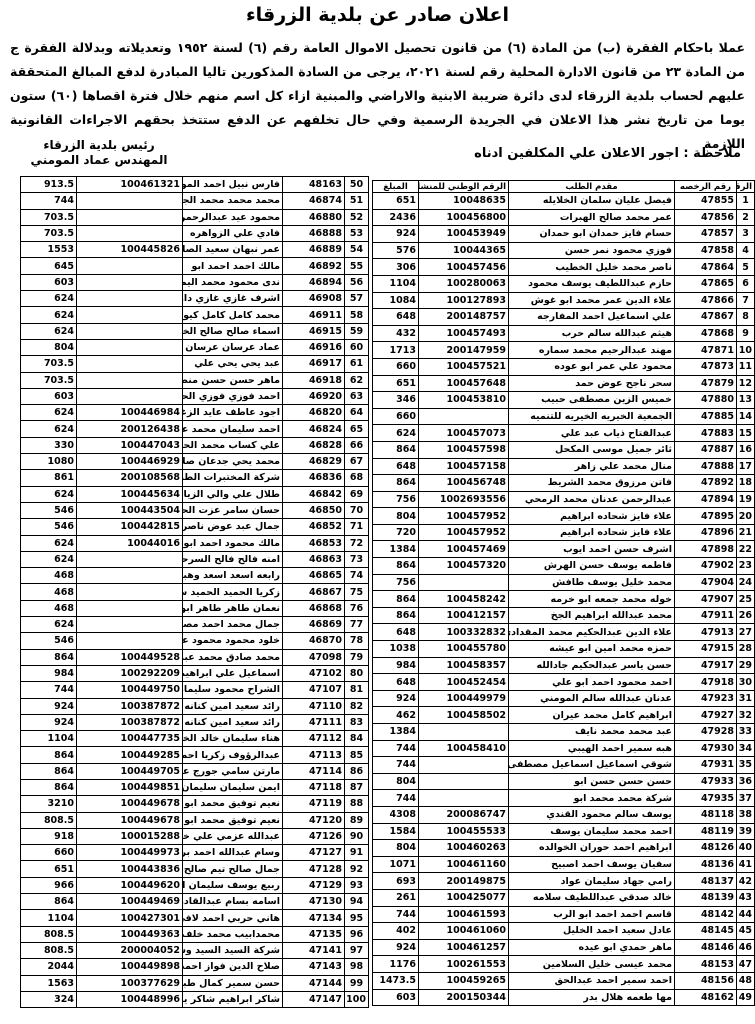 The width and height of the screenshot is (755, 1024). I want to click on table-row: 57 46908 اشرف غازي غازي داود 624, so click(194, 299).